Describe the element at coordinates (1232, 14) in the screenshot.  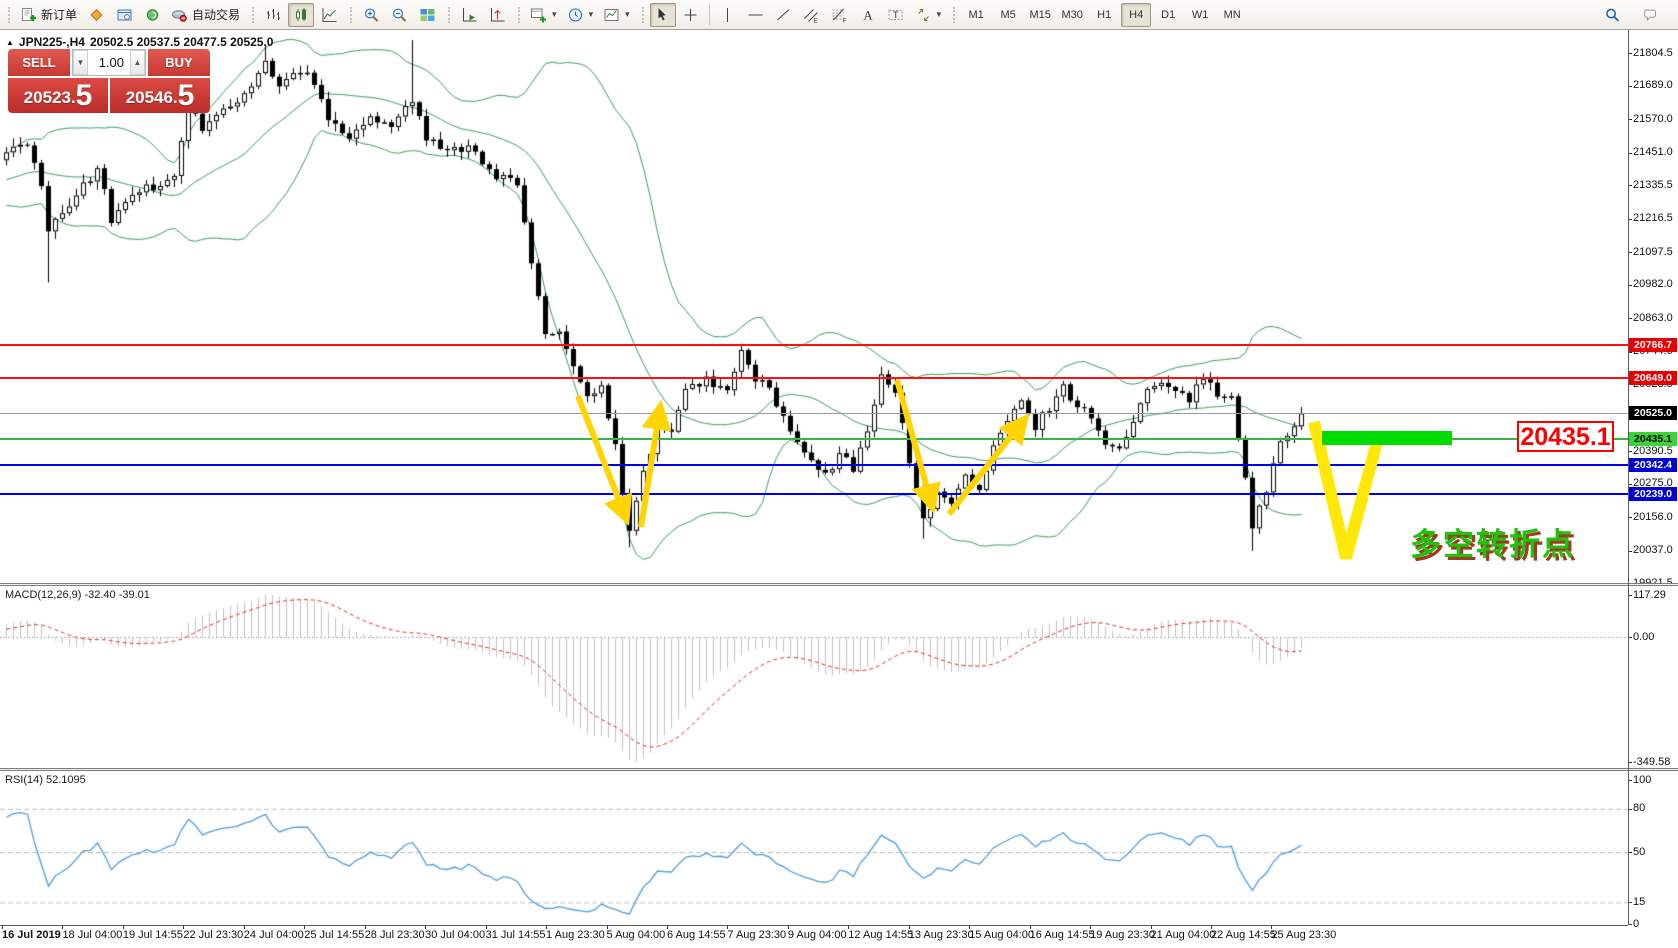
I see `timeframe-mn-button: MN` at that location.